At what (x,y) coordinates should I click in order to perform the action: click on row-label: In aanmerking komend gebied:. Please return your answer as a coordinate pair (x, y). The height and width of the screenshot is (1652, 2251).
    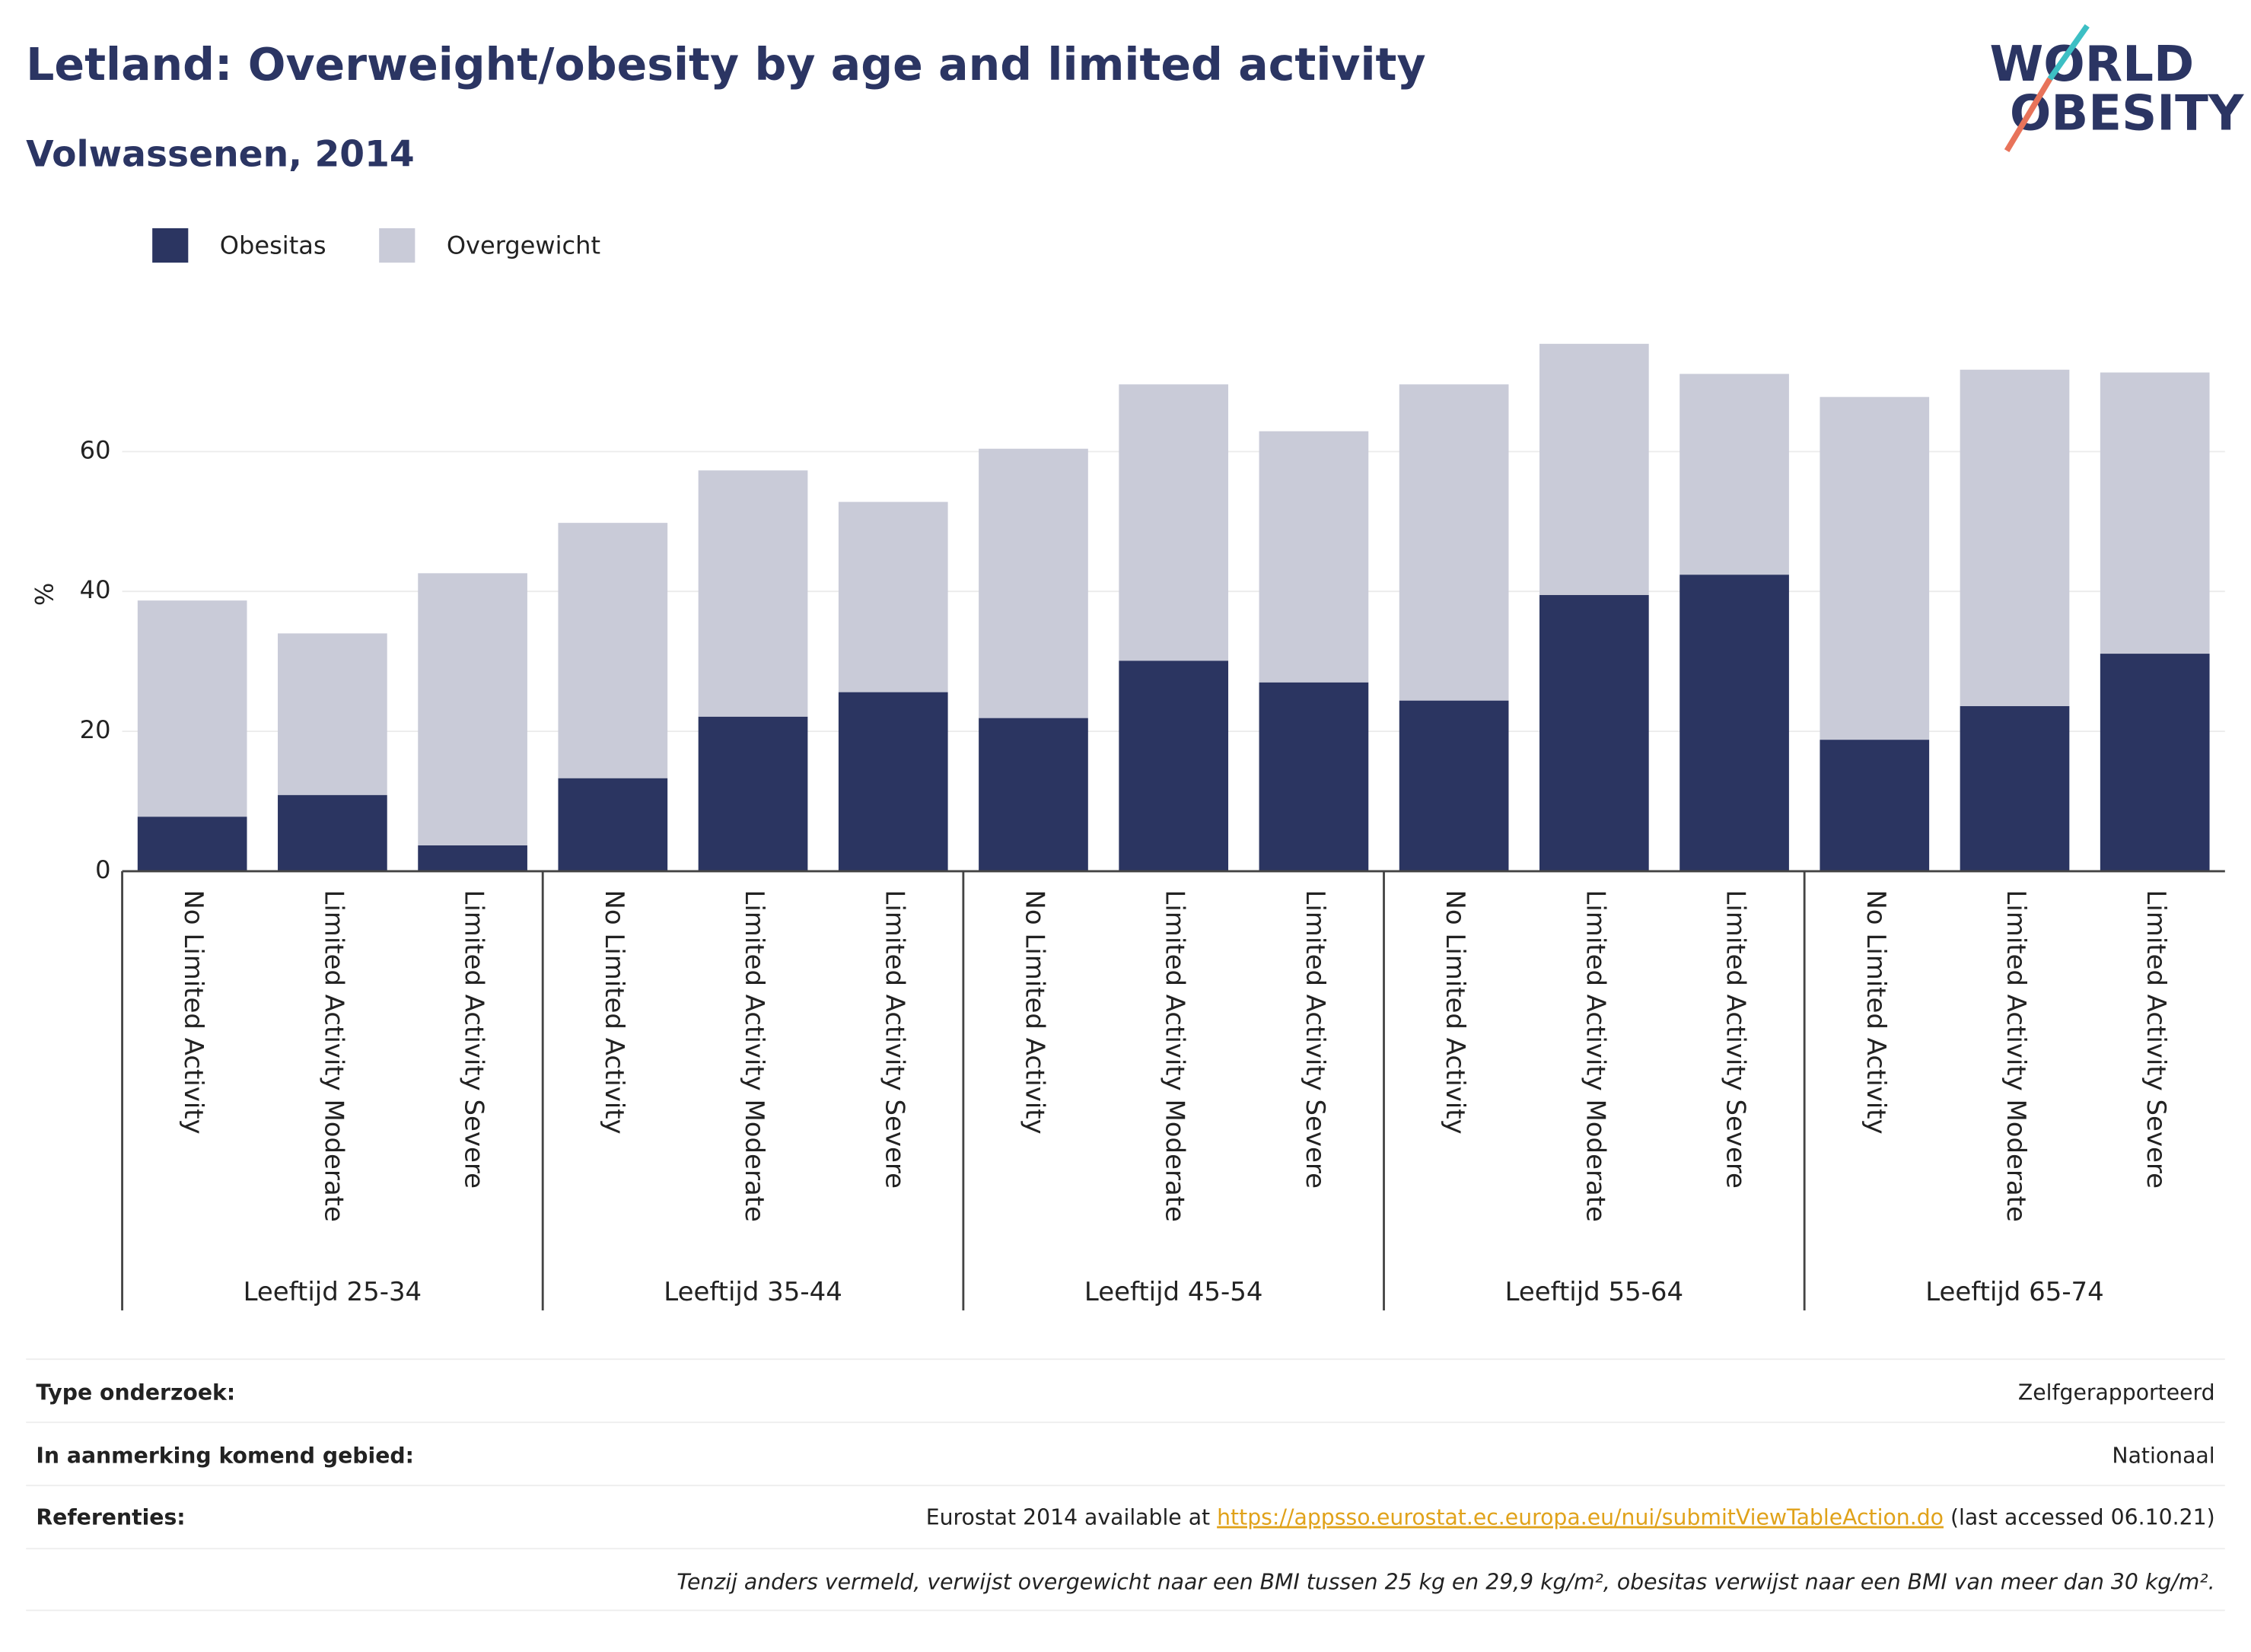
    Looking at the image, I should click on (225, 1455).